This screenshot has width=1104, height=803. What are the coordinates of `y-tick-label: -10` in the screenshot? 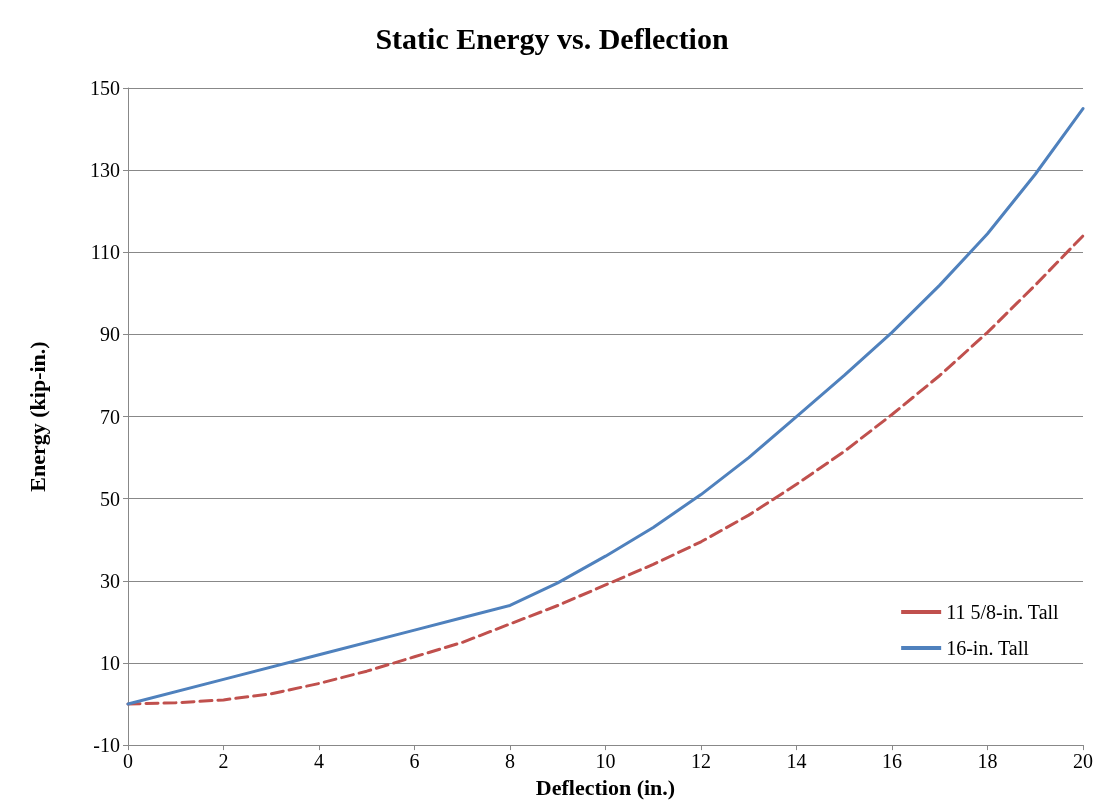 It's located at (106, 745).